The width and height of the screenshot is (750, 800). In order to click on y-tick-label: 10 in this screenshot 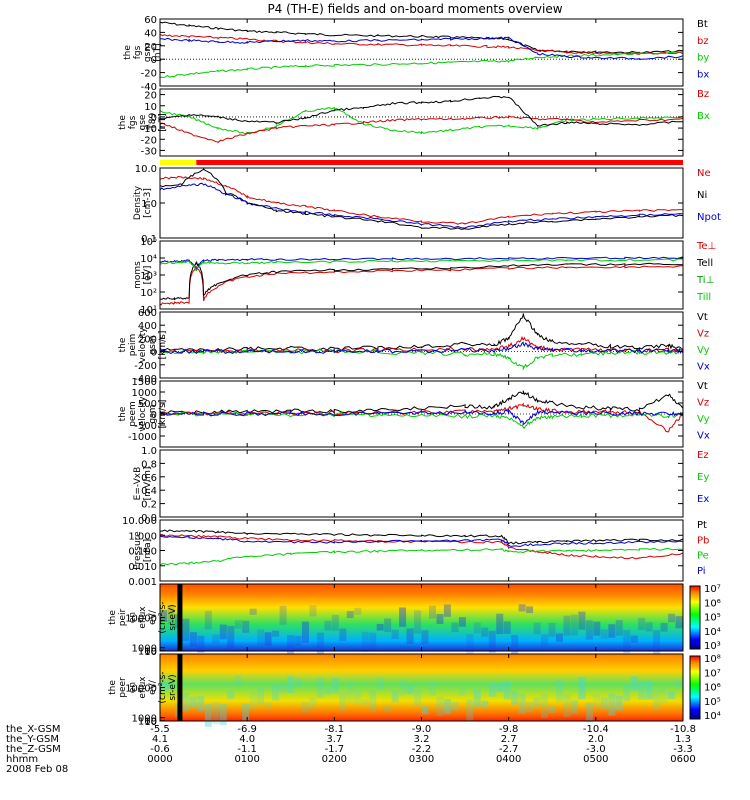, I will do `click(150, 107)`.